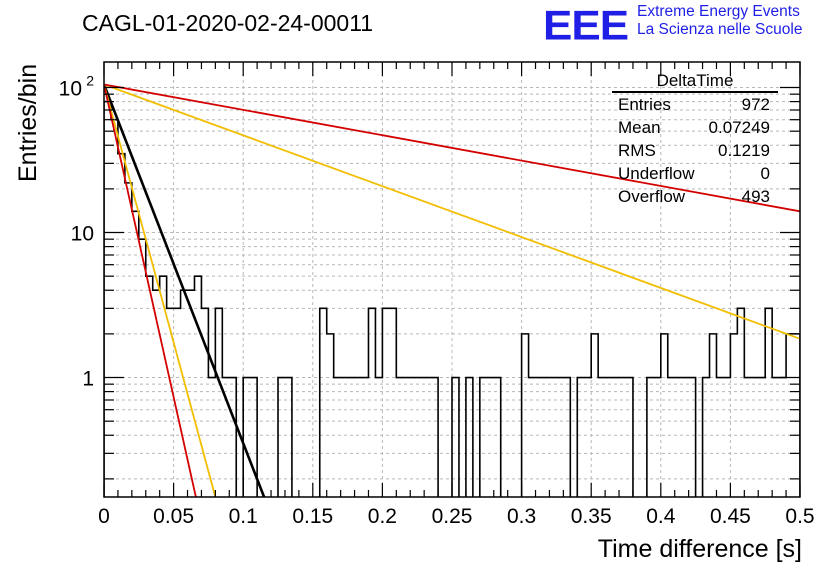  Describe the element at coordinates (90, 81) in the screenshot. I see `y-tick-label-exponent: 2` at that location.